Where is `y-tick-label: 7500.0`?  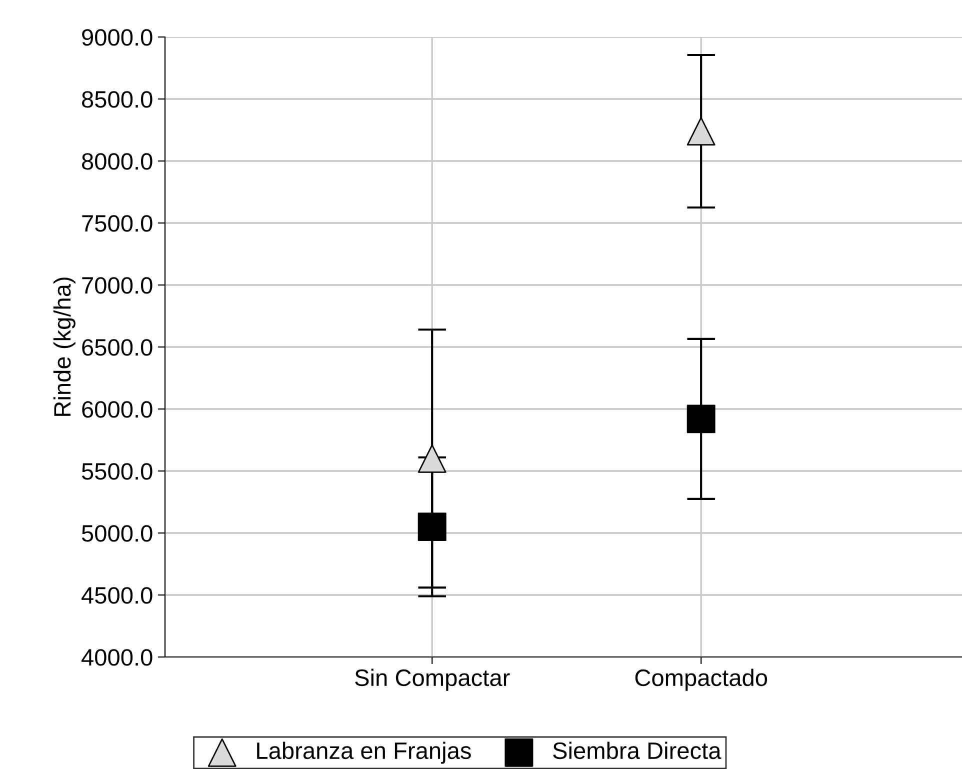
y-tick-label: 7500.0 is located at coordinates (117, 223).